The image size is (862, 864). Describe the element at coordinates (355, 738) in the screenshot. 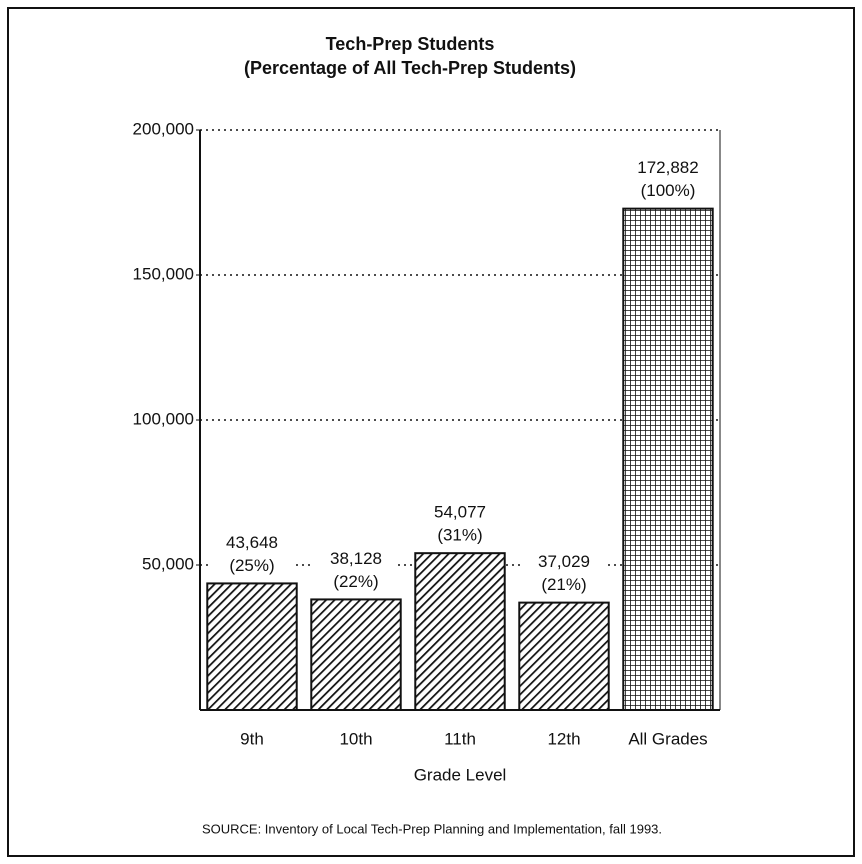

I see `x-tick-label: 10th` at that location.